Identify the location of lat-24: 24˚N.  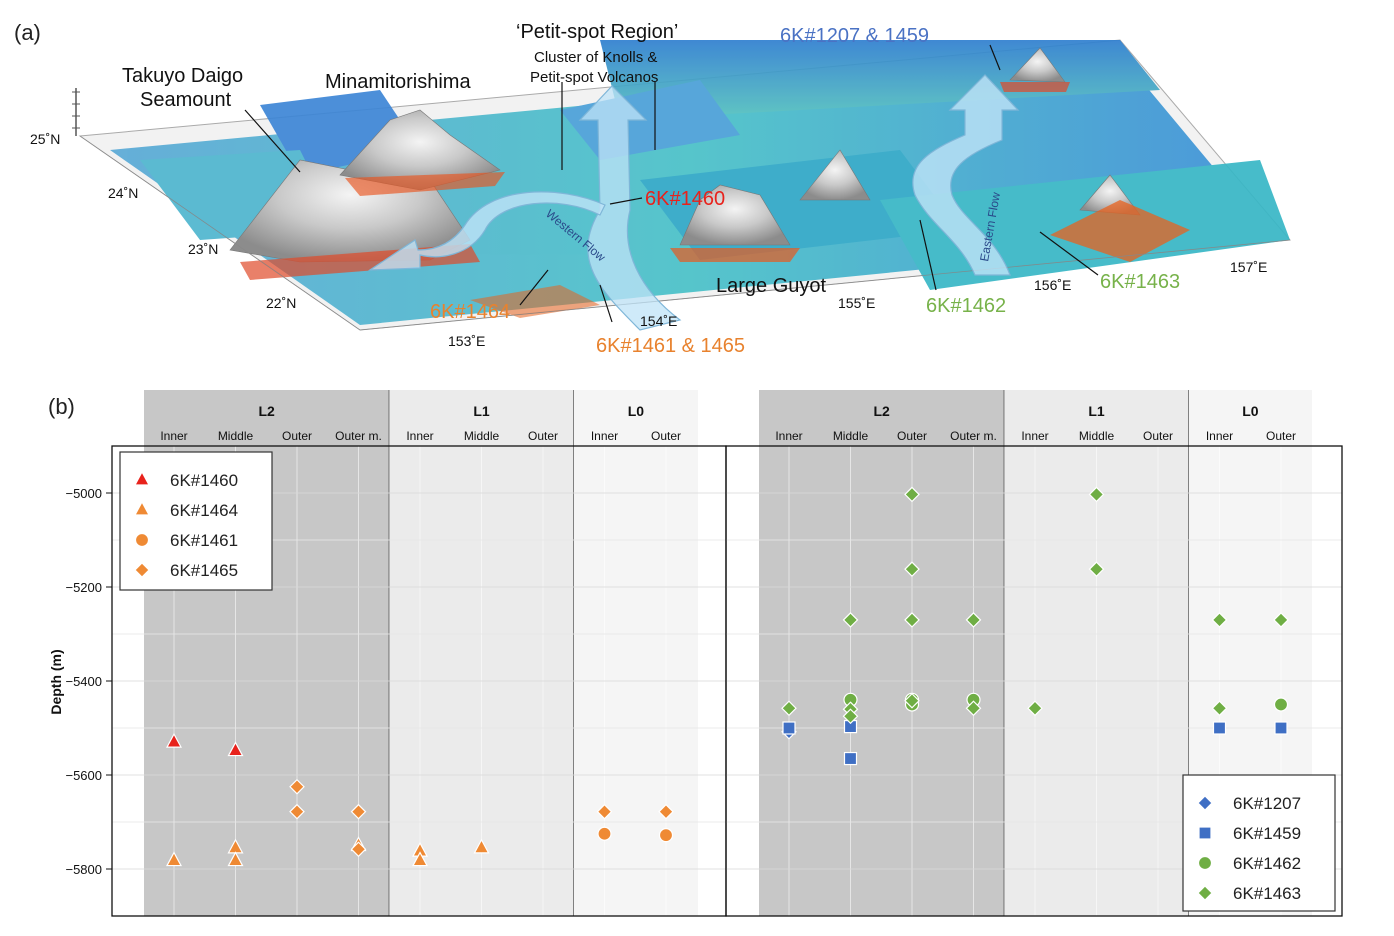
(123, 193).